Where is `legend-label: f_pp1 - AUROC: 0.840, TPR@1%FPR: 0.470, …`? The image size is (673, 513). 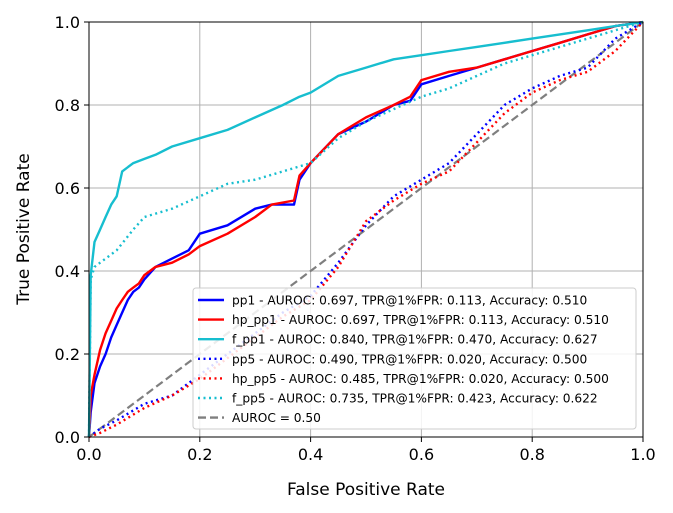 legend-label: f_pp1 - AUROC: 0.840, TPR@1%FPR: 0.470, … is located at coordinates (415, 340).